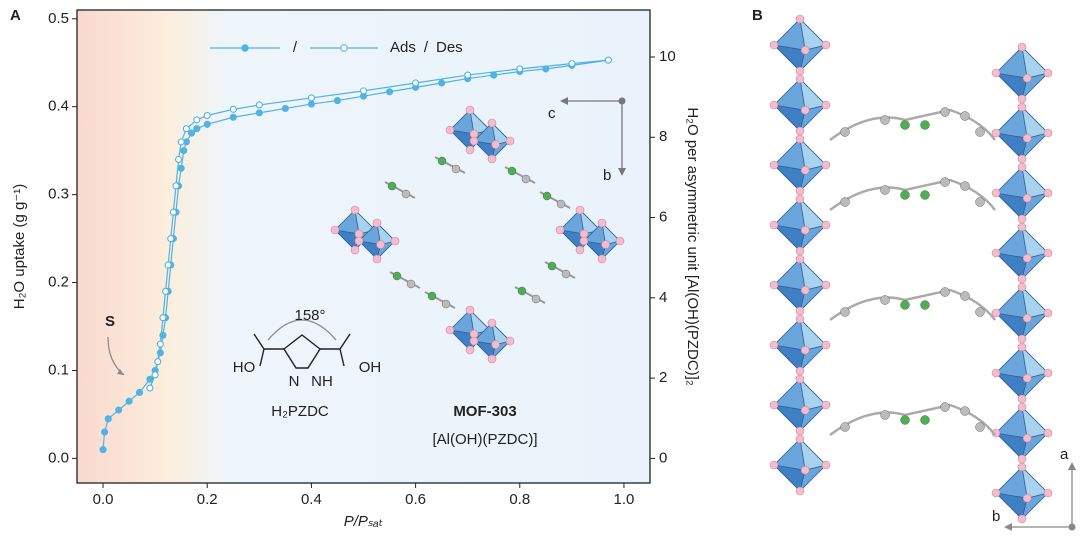 The width and height of the screenshot is (1080, 537). What do you see at coordinates (245, 48) in the screenshot?
I see `legend-marker` at bounding box center [245, 48].